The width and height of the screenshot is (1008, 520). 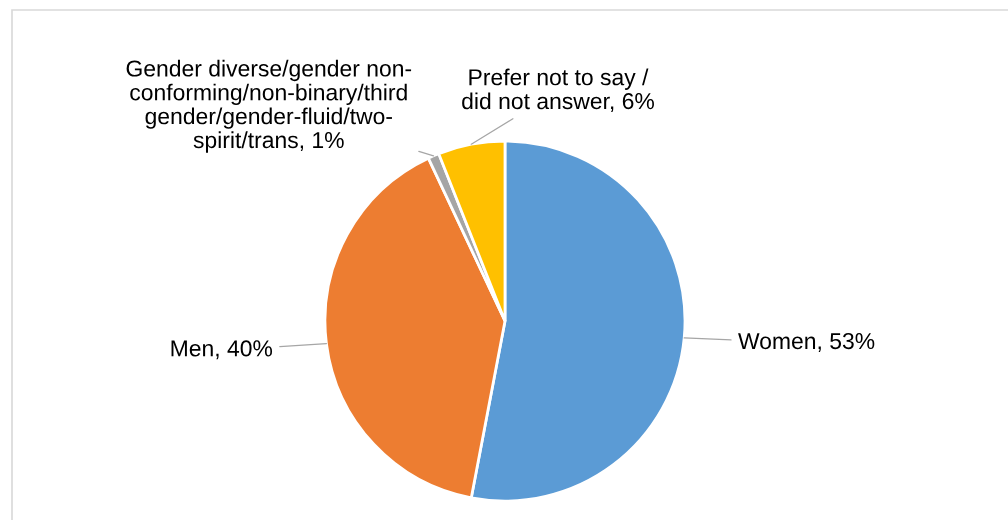 What do you see at coordinates (269, 106) in the screenshot?
I see `slice-label: Gender diverse/gender non- conforming/non-binary/third gender/gender-fluid/two- spirit/trans, 1%` at bounding box center [269, 106].